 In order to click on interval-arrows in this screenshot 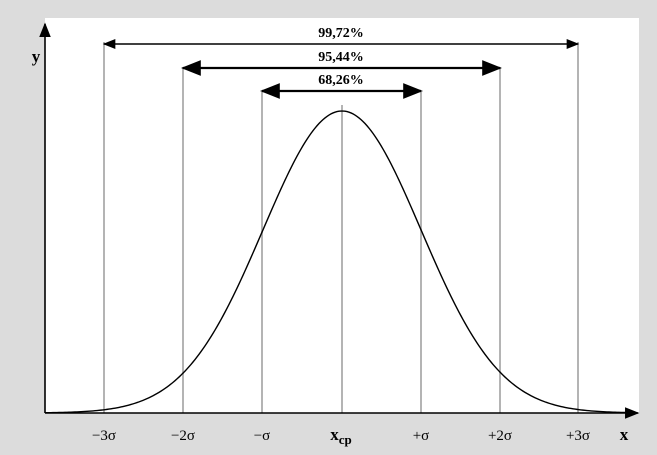, I will do `click(341, 68)`.